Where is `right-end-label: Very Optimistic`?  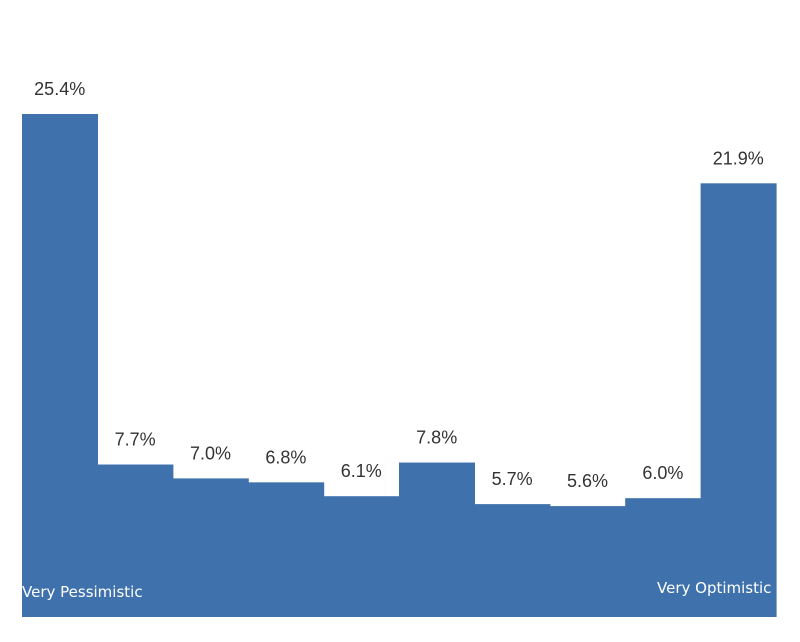
right-end-label: Very Optimistic is located at coordinates (714, 588).